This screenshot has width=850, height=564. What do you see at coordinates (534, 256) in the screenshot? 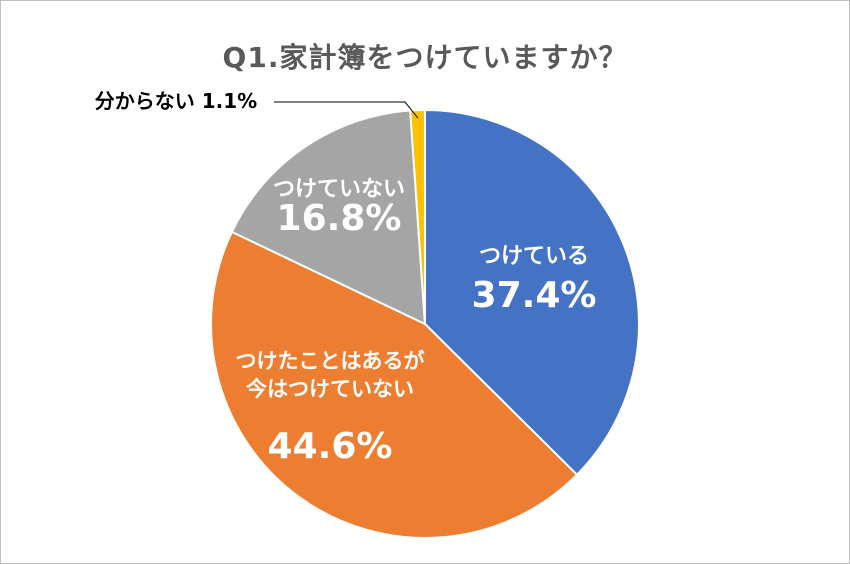
I see `slice-label: つけている` at bounding box center [534, 256].